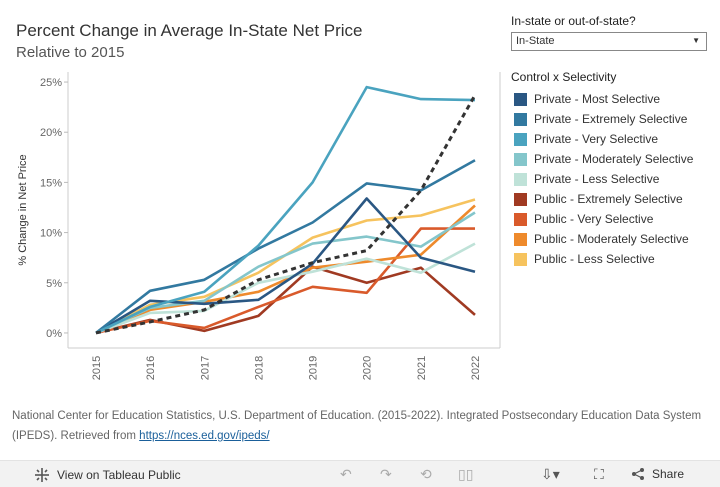  I want to click on series-line-public-very-selective, so click(285, 281).